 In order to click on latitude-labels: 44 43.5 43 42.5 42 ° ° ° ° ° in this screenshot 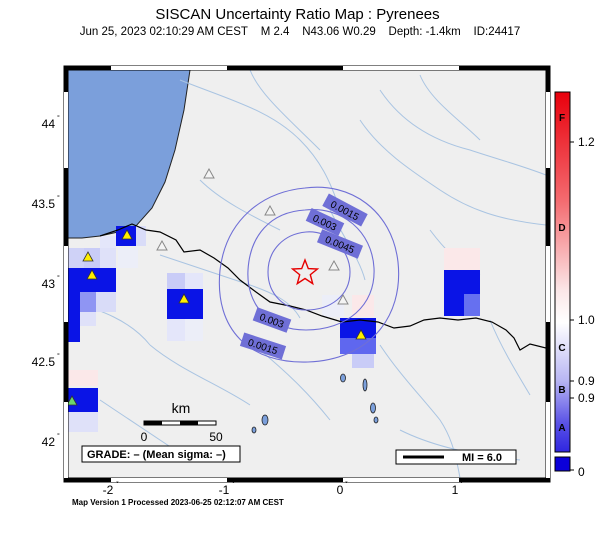, I will do `click(46, 281)`.